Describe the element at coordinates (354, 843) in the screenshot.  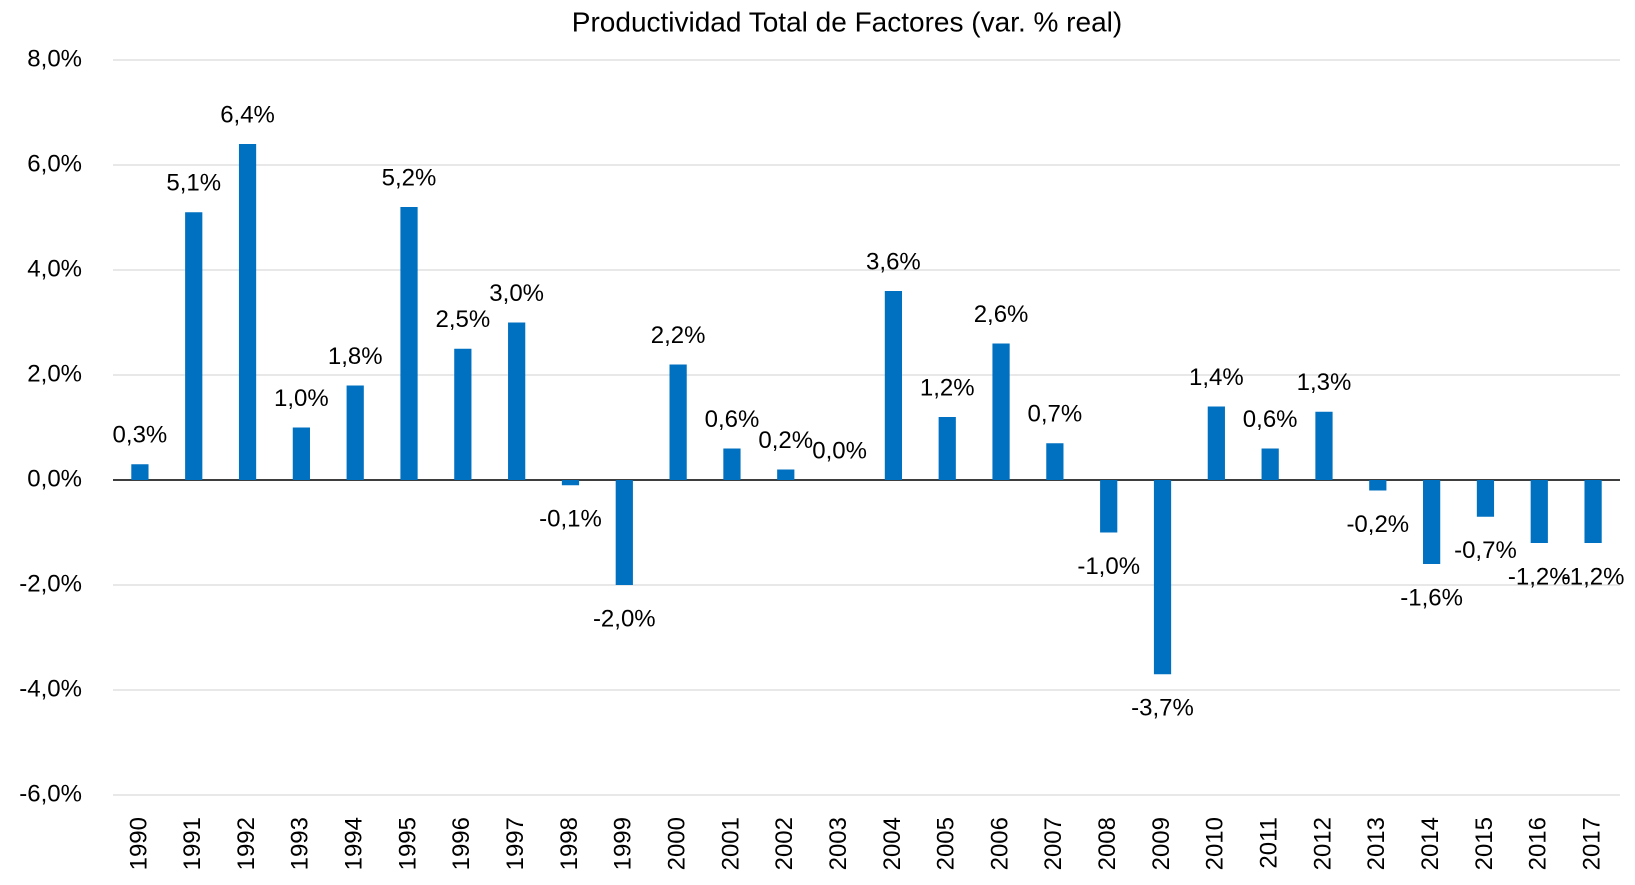
I see `x-tick-label: 1994` at that location.